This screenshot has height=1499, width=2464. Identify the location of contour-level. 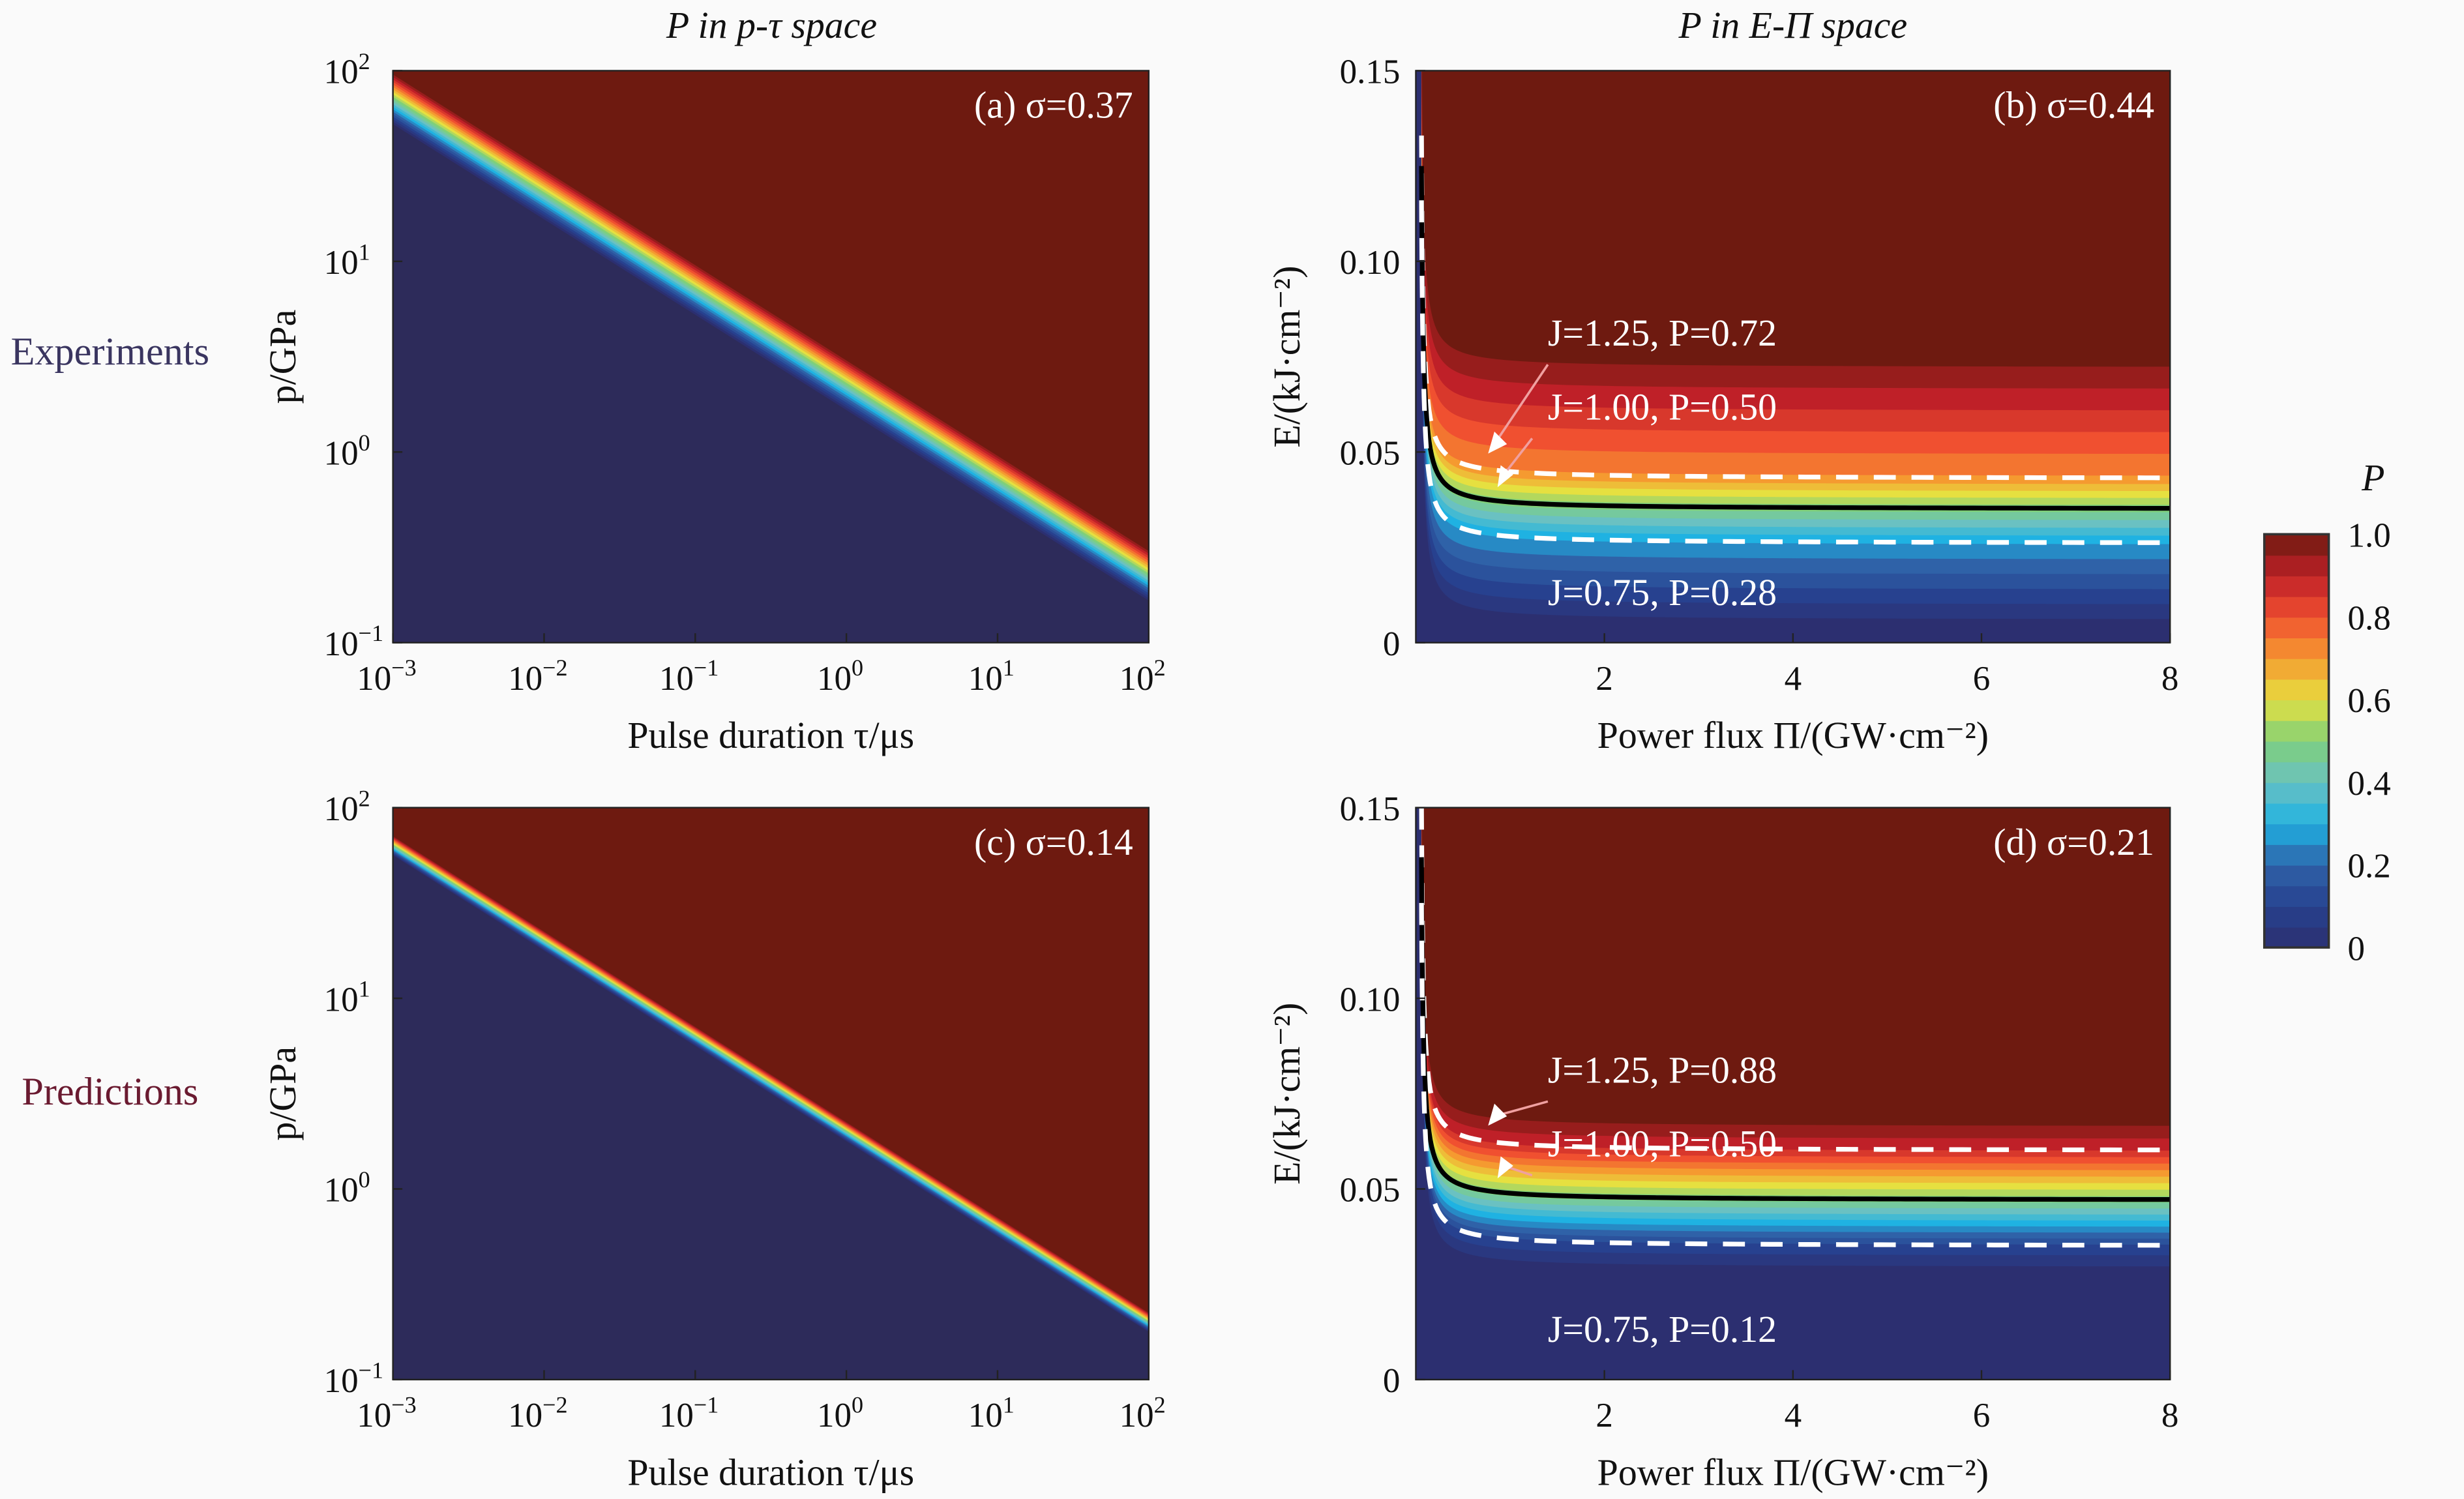
(1796, 966).